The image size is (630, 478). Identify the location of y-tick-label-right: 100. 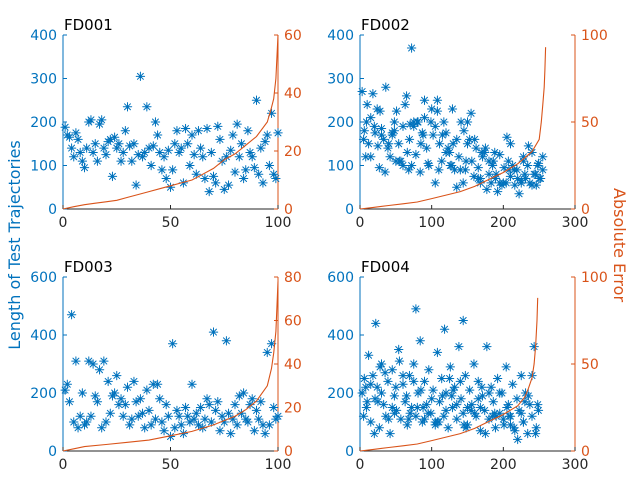
(594, 36).